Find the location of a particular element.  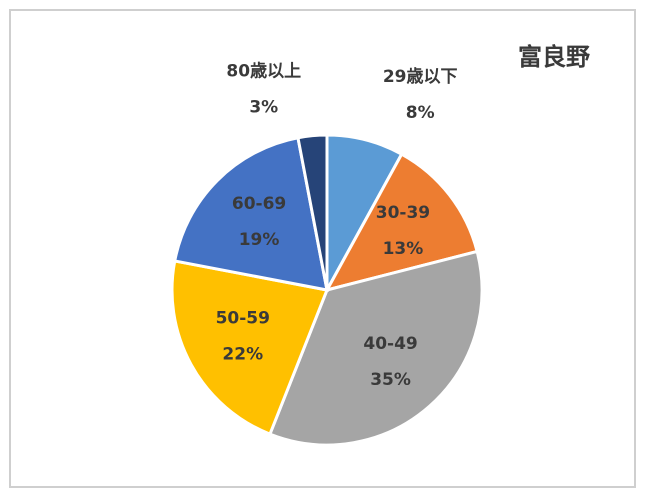

slice-label: 80歳以上 is located at coordinates (263, 70).